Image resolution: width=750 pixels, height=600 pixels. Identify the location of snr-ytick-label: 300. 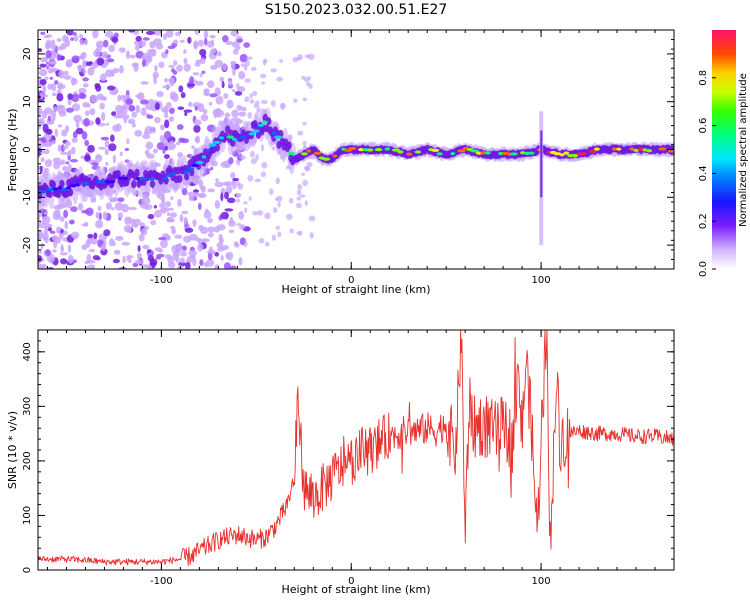
(27, 406).